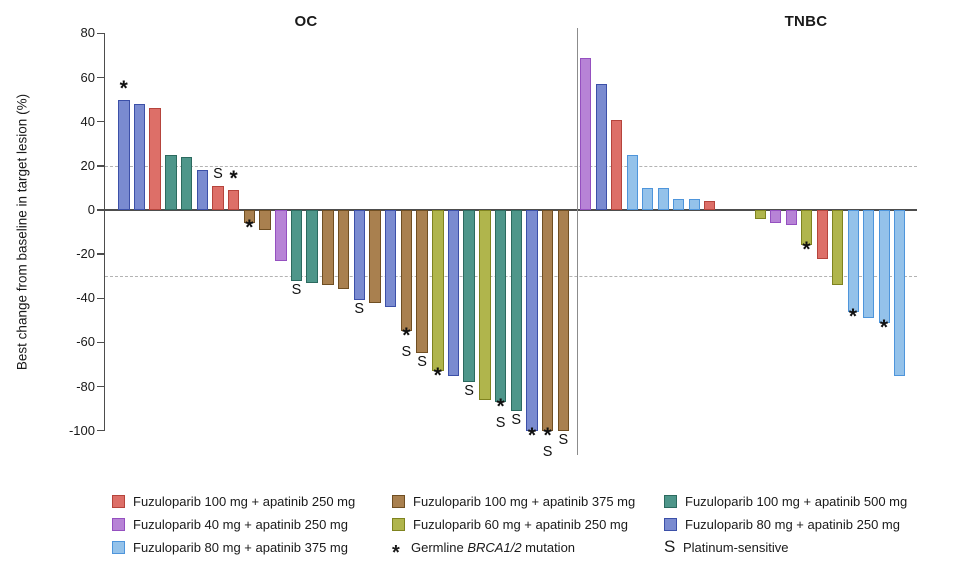  I want to click on legend-item: Fuzuloparib 100 mg + apatinib 250 mg, so click(252, 501).